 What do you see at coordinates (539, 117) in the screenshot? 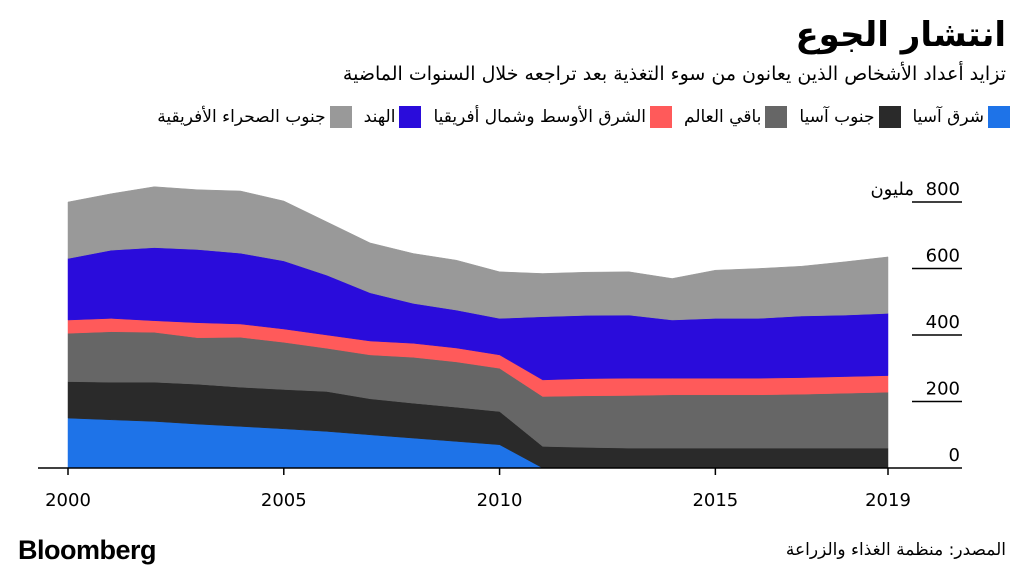
I see `legend-label-3: الشرق الأوسط وشمال أفريقيا` at bounding box center [539, 117].